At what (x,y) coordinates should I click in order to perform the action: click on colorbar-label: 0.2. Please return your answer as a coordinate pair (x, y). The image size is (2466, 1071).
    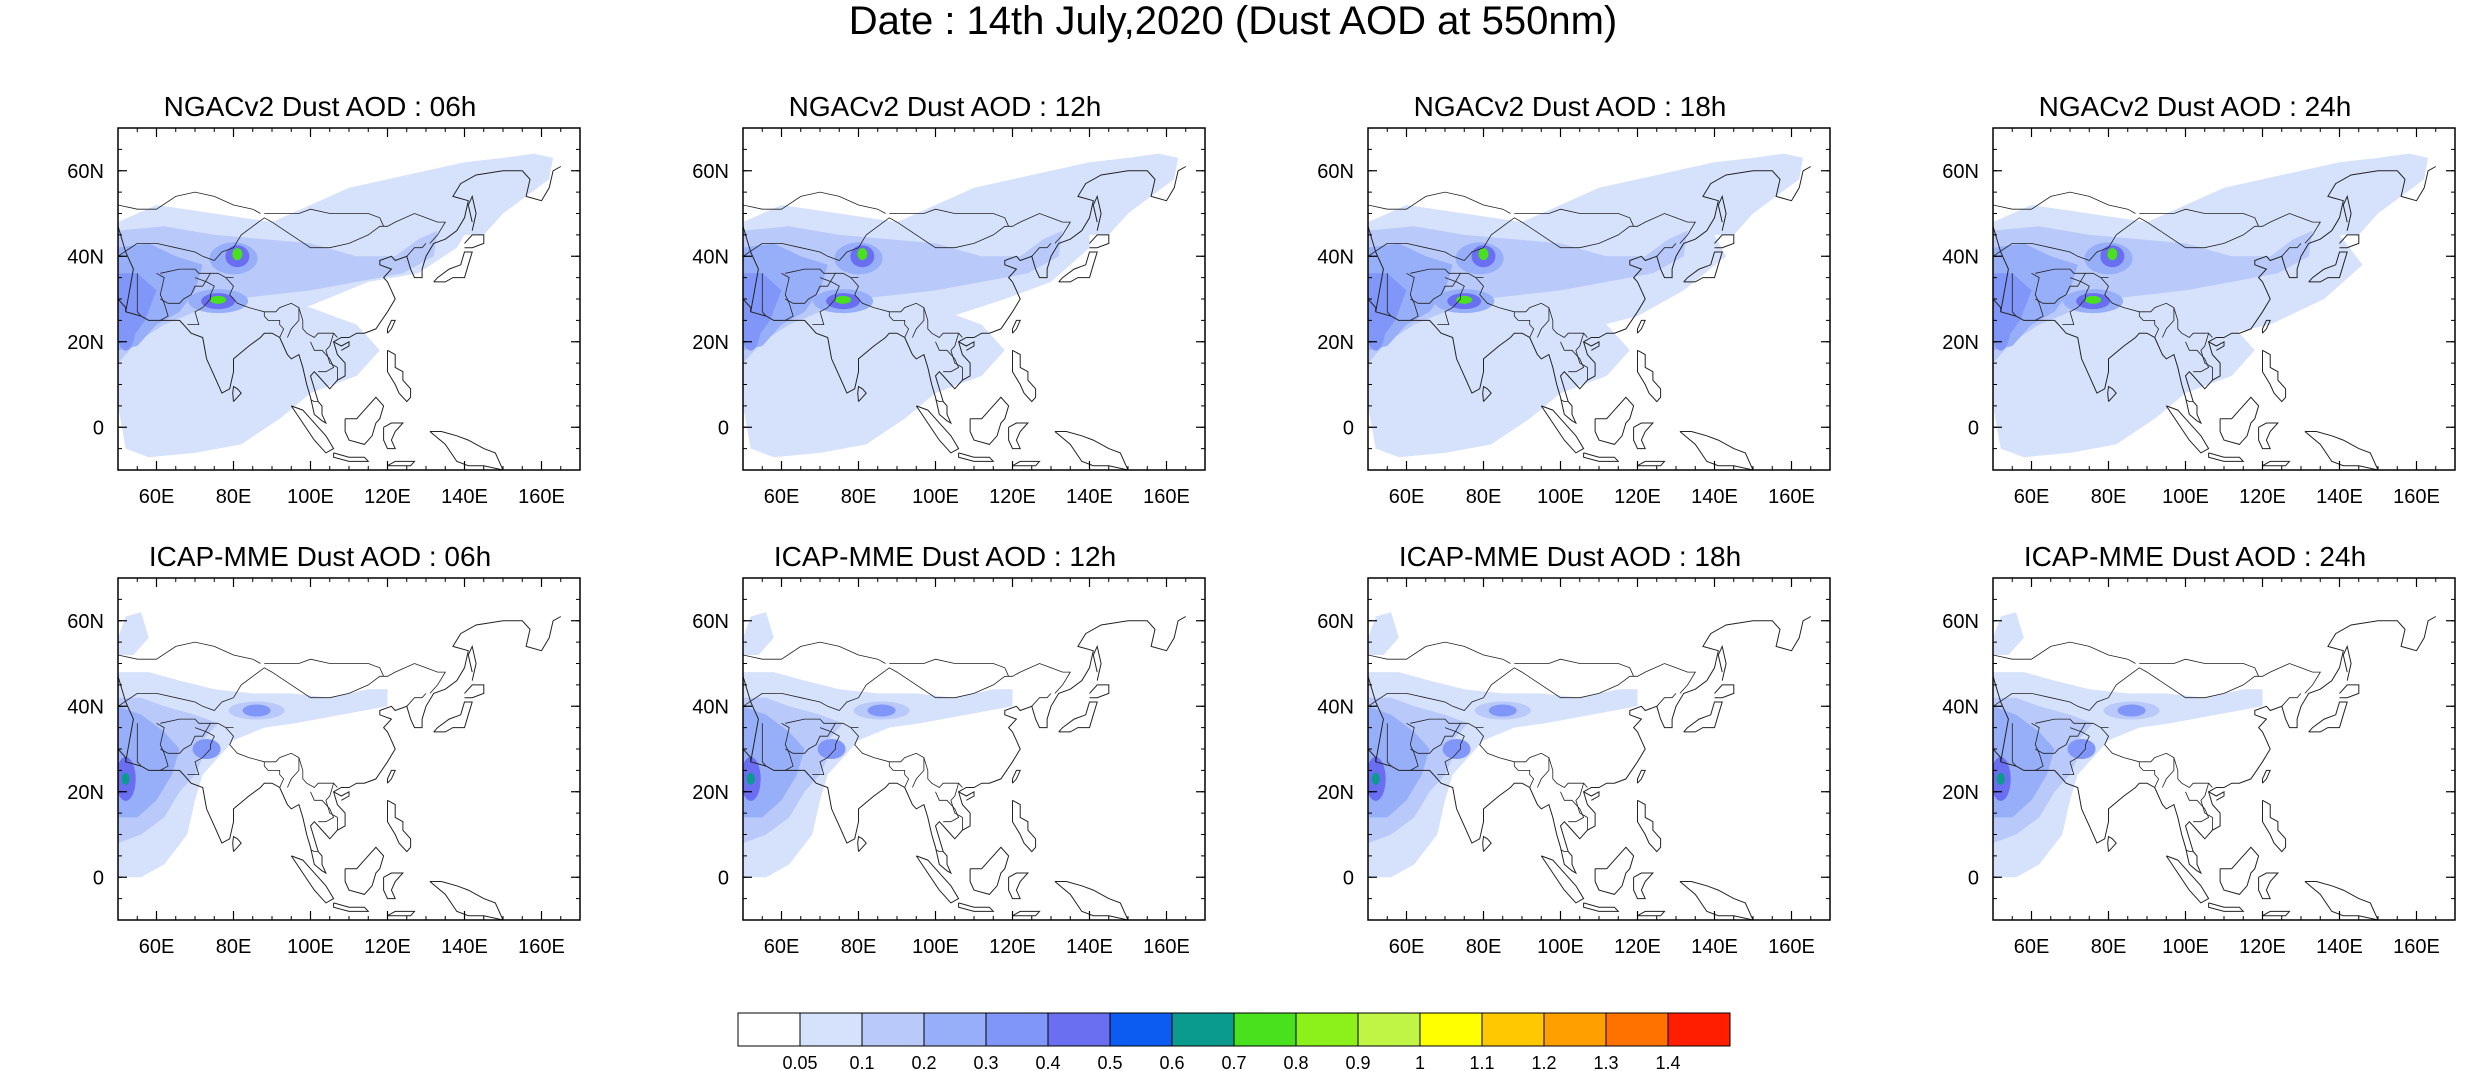
    Looking at the image, I should click on (923, 1062).